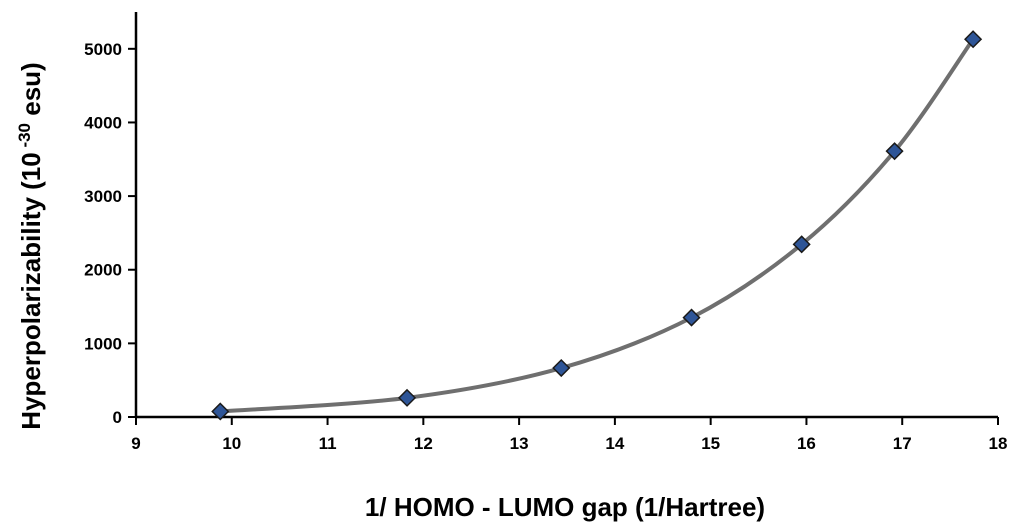 This screenshot has width=1016, height=529. Describe the element at coordinates (103, 343) in the screenshot. I see `y-tick-label: 1000` at that location.